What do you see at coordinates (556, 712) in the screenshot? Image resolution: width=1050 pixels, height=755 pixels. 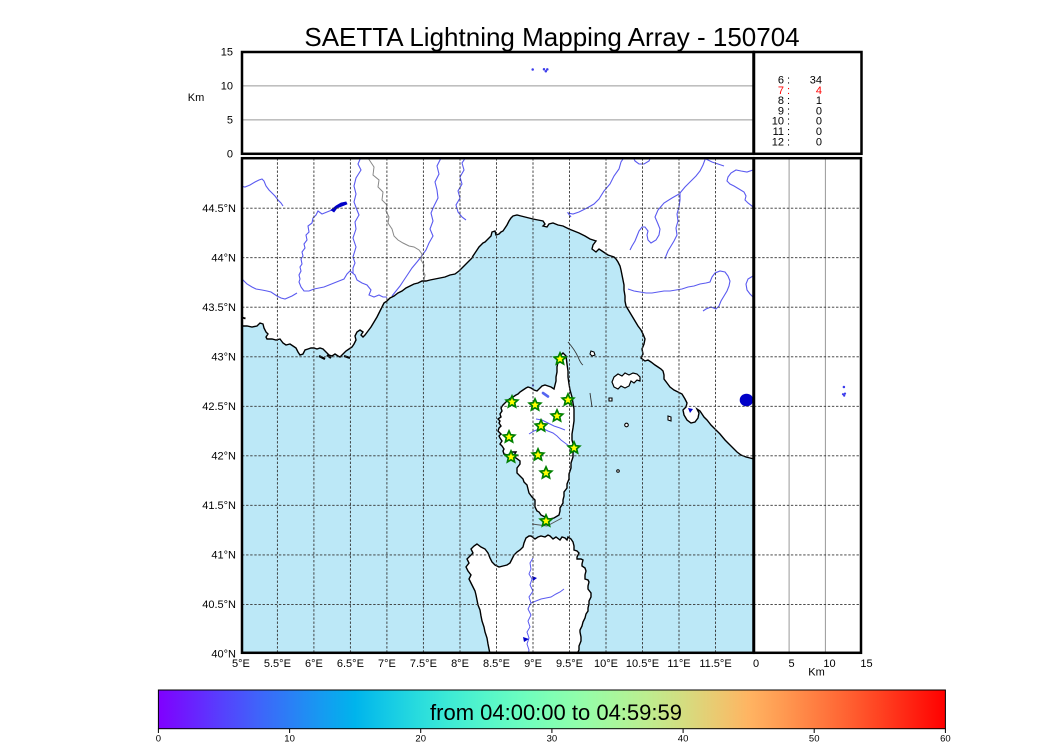 I see `svg-text: from 04:00:00 to 04:59:59` at bounding box center [556, 712].